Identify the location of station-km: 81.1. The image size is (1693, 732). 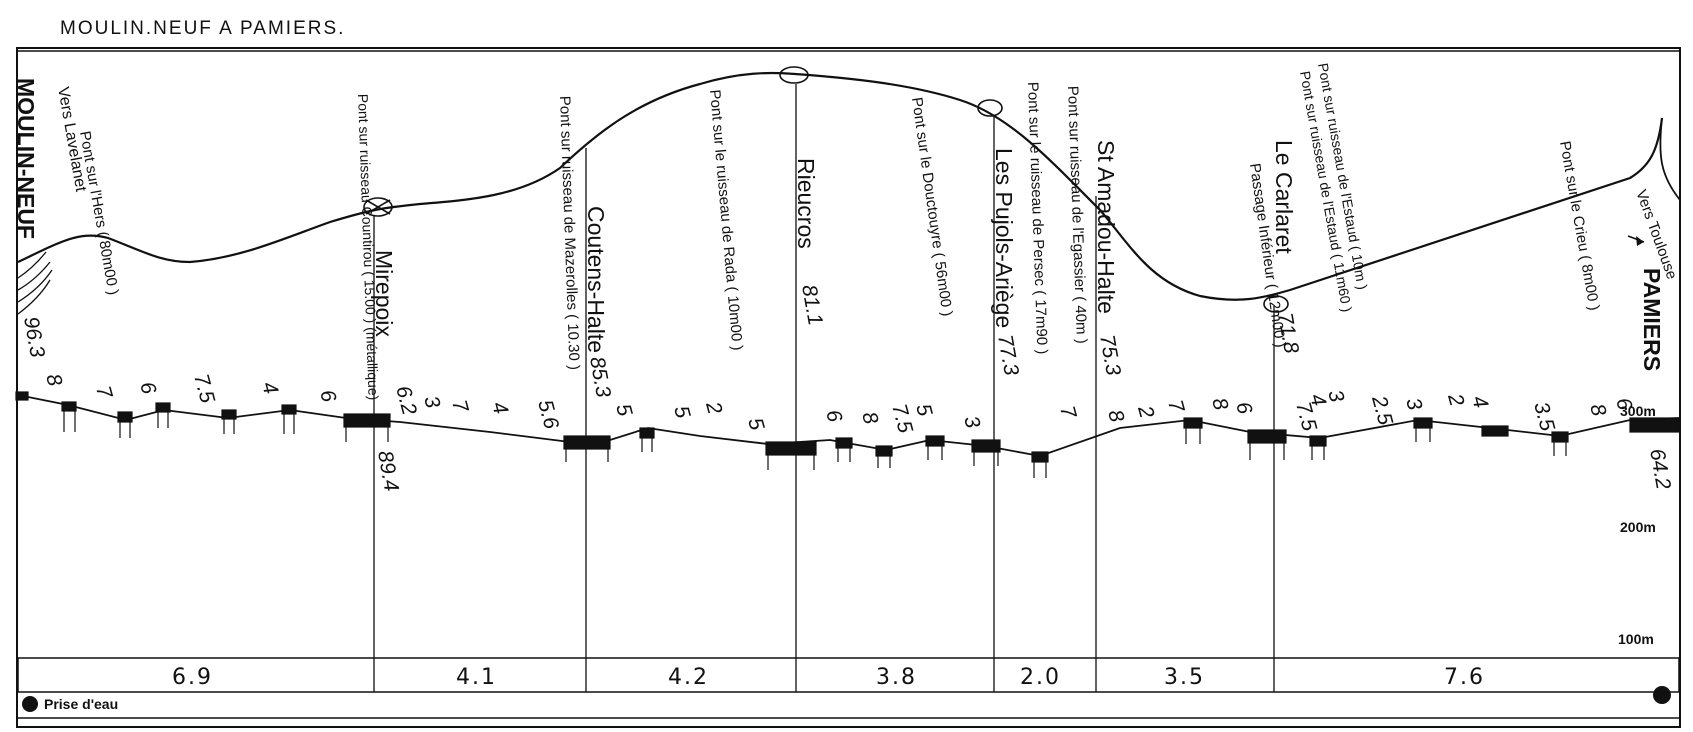
(812, 305).